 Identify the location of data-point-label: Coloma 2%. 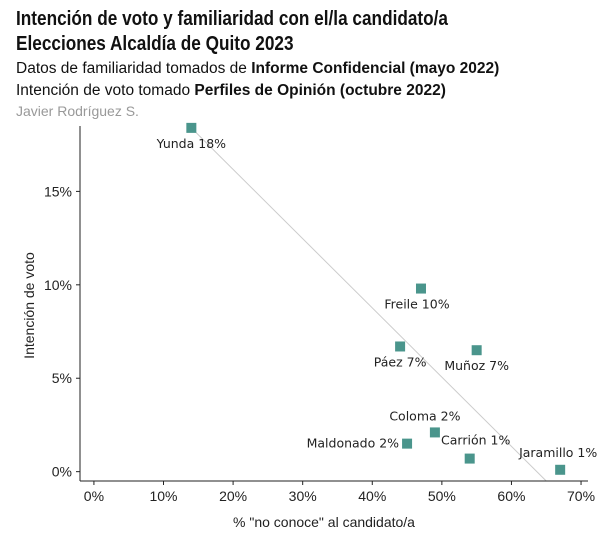
(424, 415).